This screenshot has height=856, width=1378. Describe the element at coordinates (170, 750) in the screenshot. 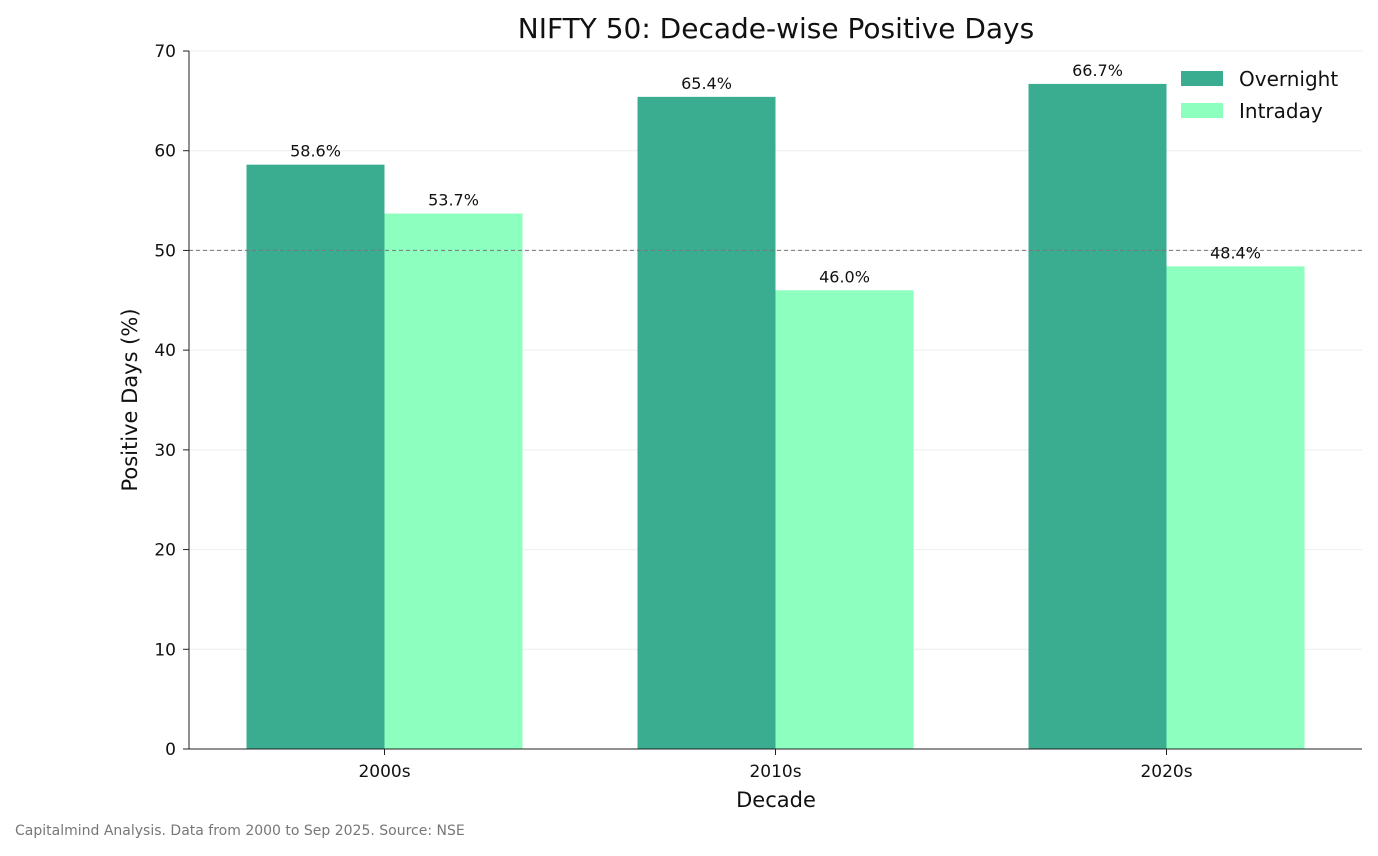

I see `y-tick-label-0: 0` at that location.